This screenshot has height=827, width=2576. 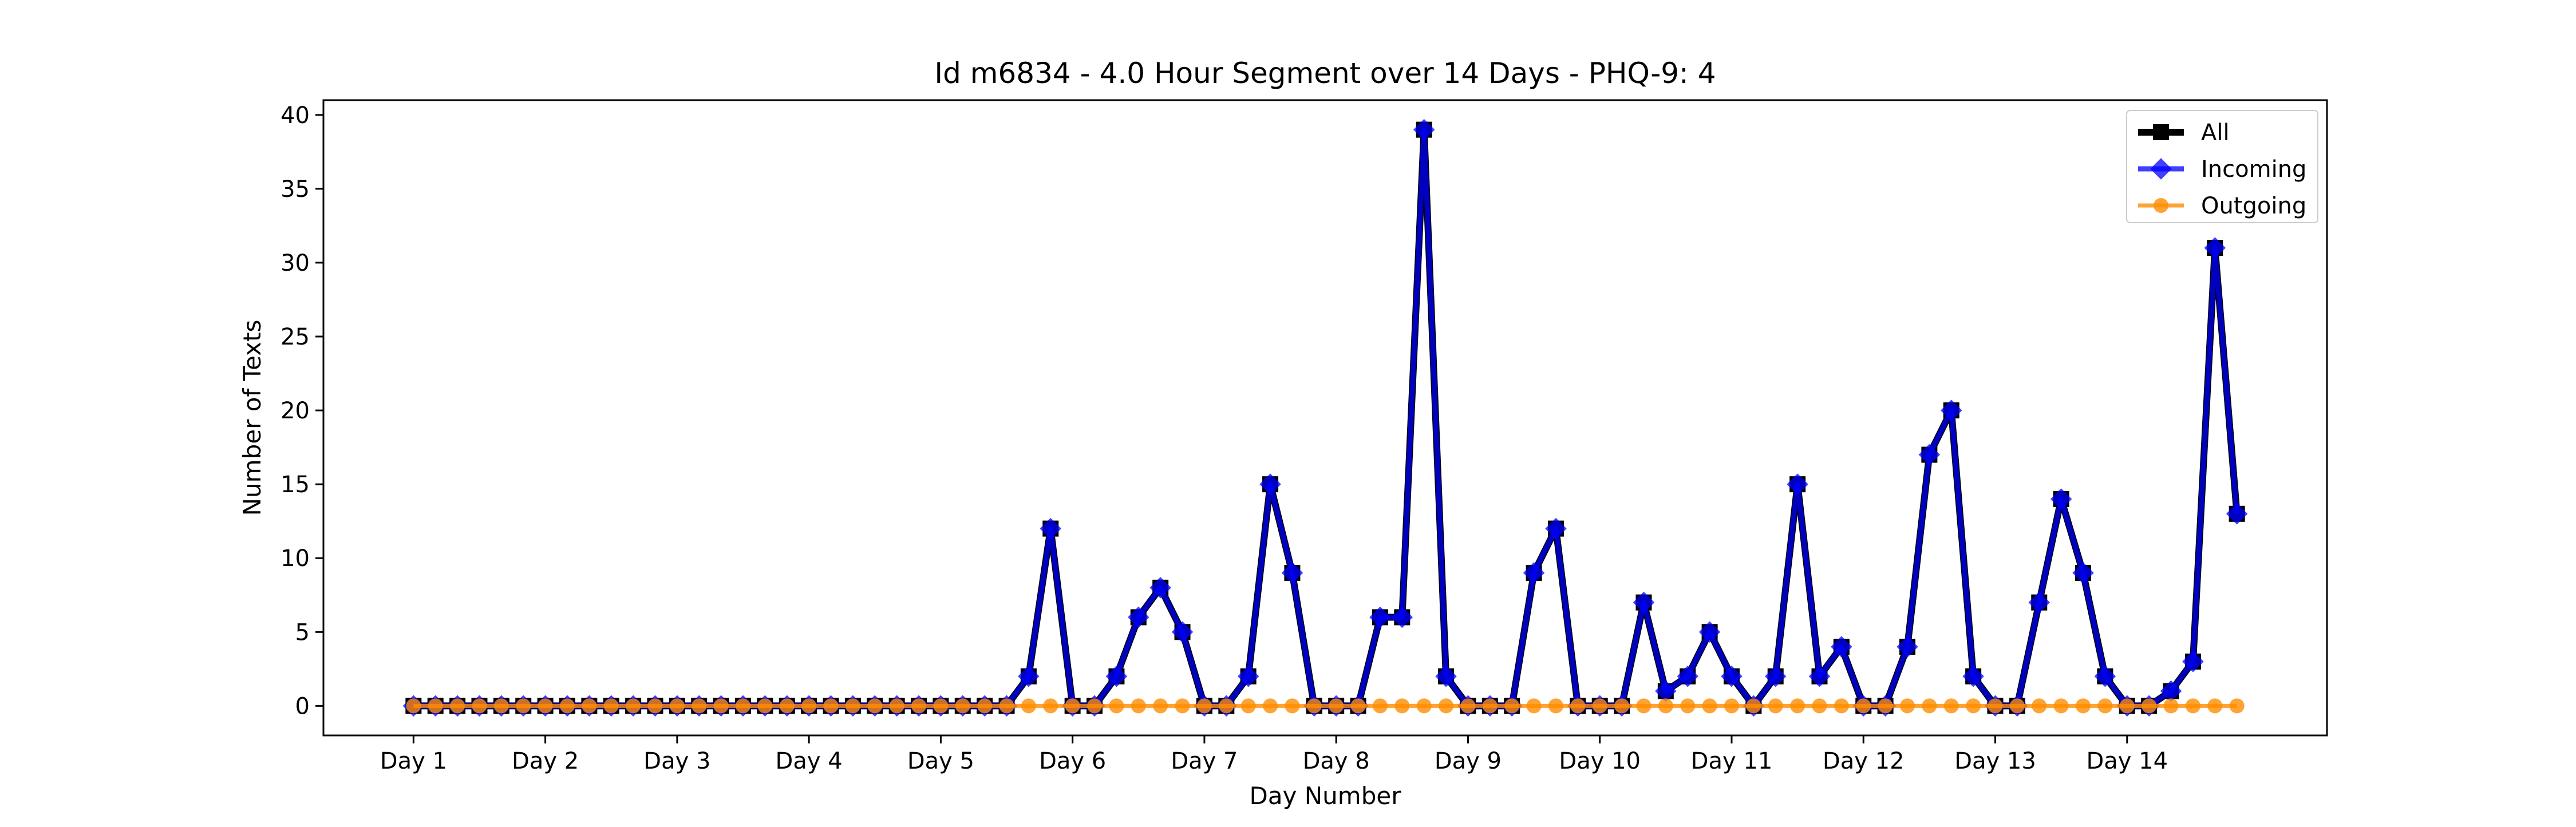 What do you see at coordinates (295, 411) in the screenshot?
I see `y-tick-label: 20` at bounding box center [295, 411].